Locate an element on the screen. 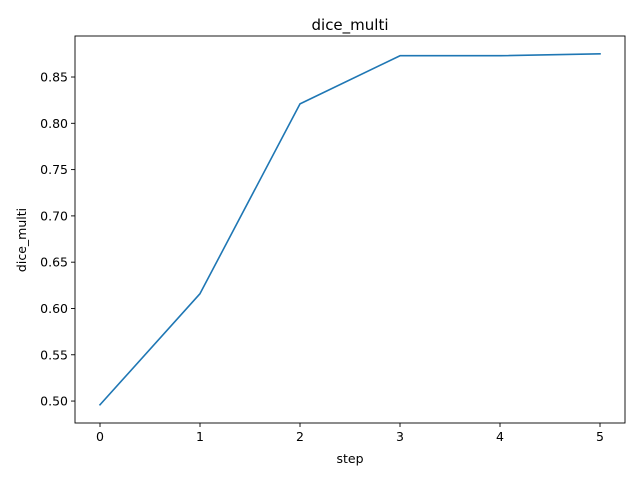  x-tick-label: 3 is located at coordinates (400, 436).